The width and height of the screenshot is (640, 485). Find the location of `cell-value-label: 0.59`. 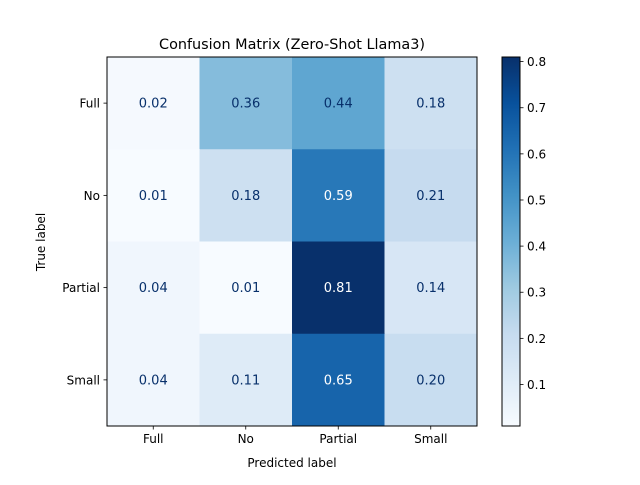

cell-value-label: 0.59 is located at coordinates (338, 196).